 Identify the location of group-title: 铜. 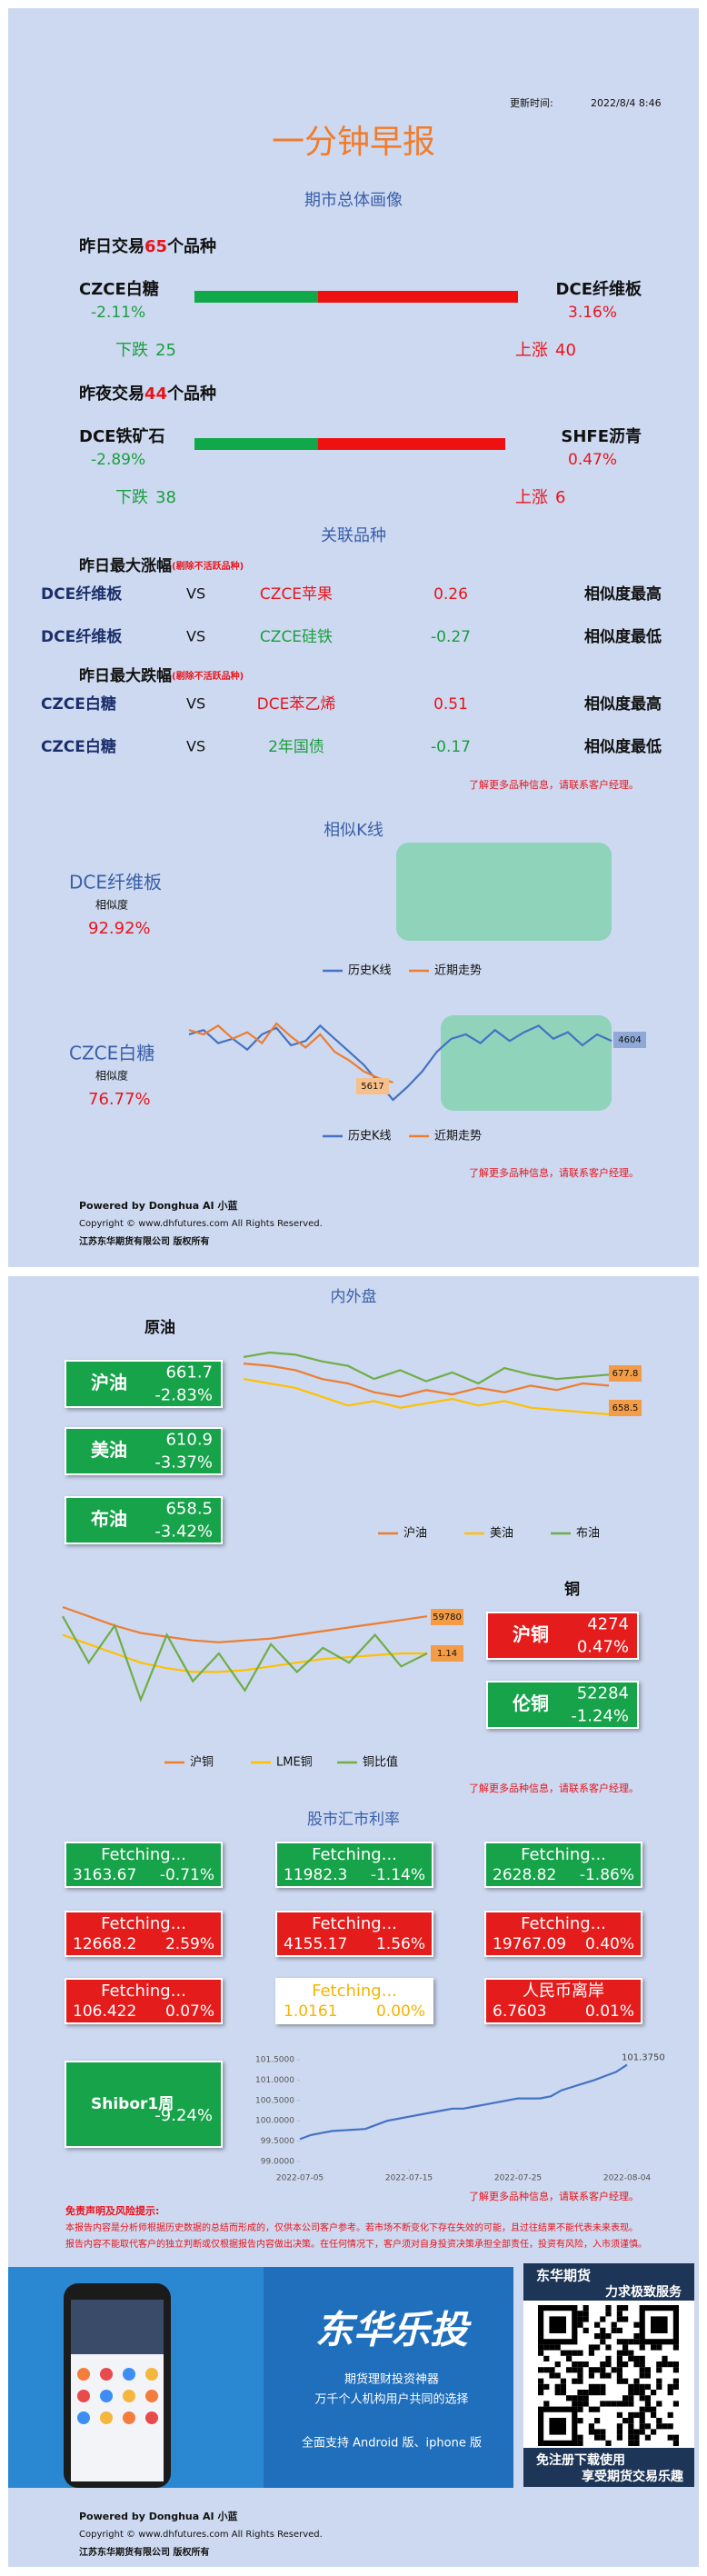
(572, 1589).